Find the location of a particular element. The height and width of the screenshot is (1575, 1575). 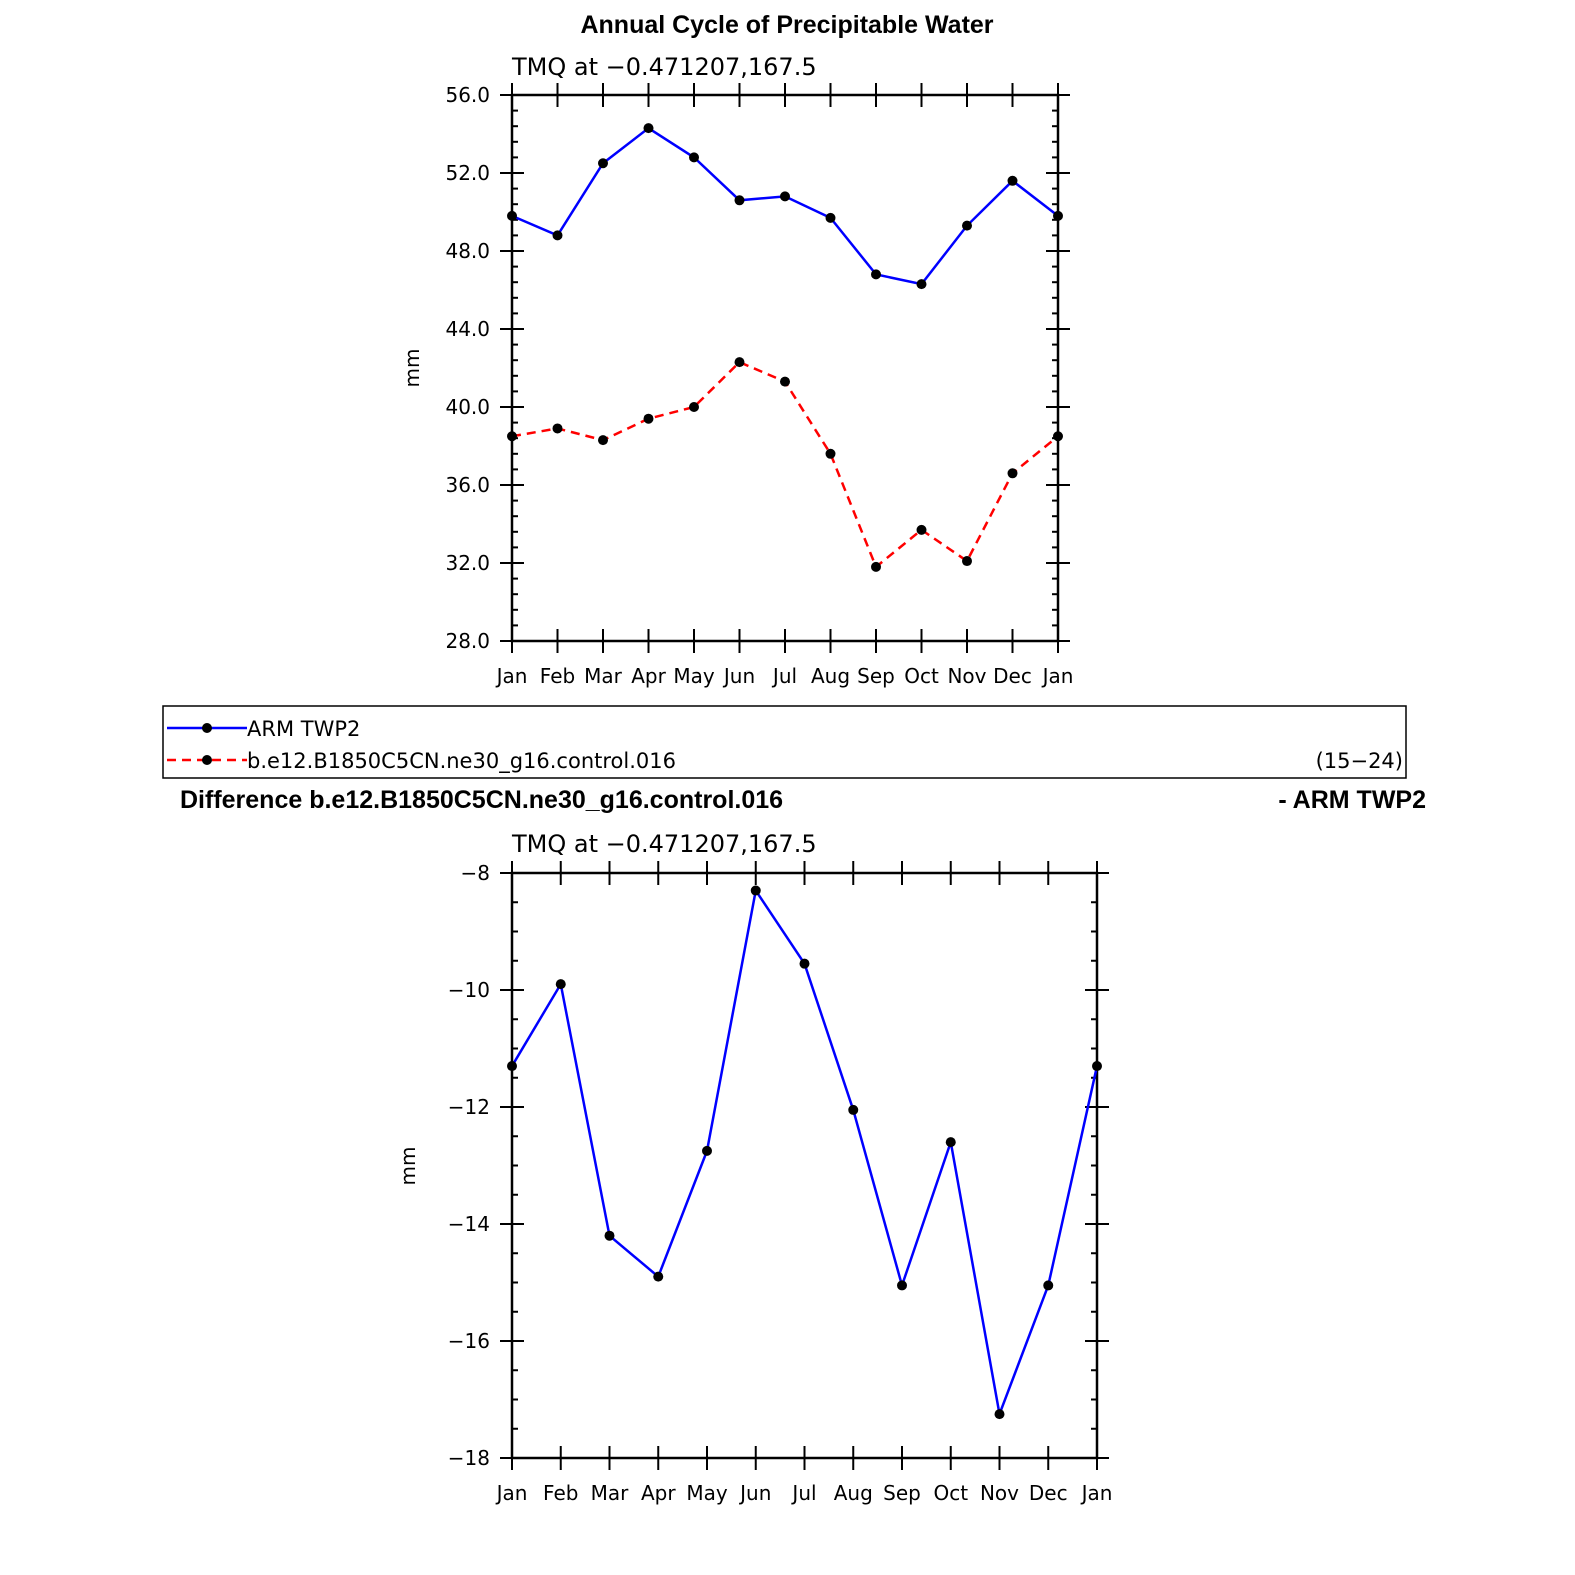

chart1-ytick-label: 44.0 is located at coordinates (467, 329).